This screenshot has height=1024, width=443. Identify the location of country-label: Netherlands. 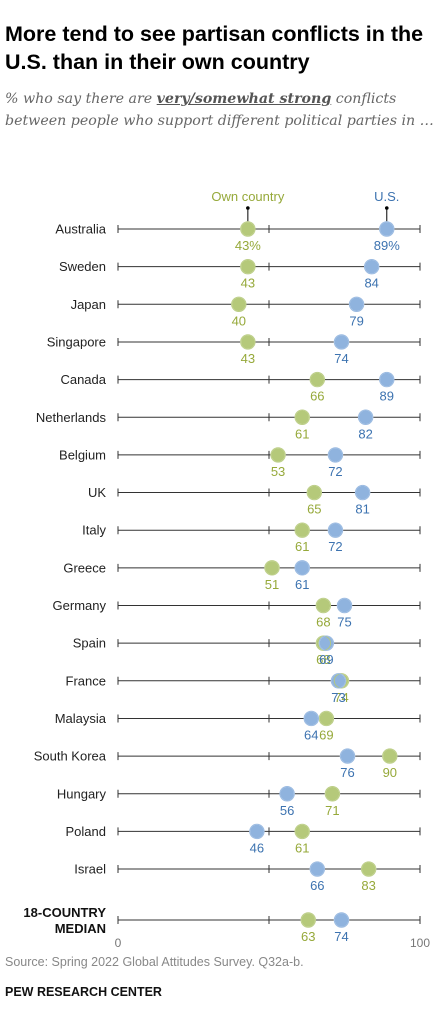
(71, 417).